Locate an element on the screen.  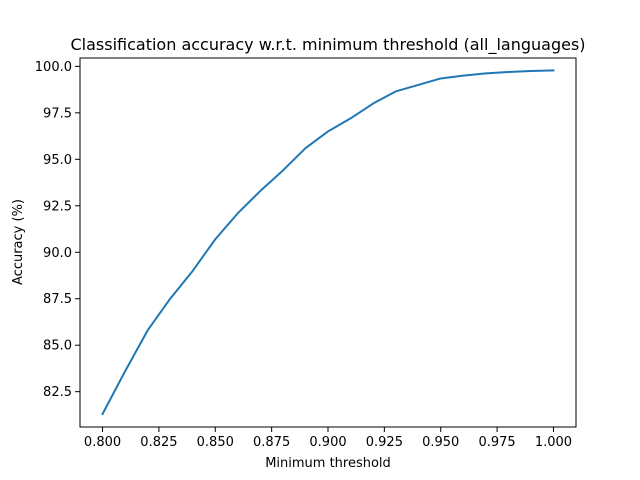
y-tick-label: 90.0 is located at coordinates (57, 253).